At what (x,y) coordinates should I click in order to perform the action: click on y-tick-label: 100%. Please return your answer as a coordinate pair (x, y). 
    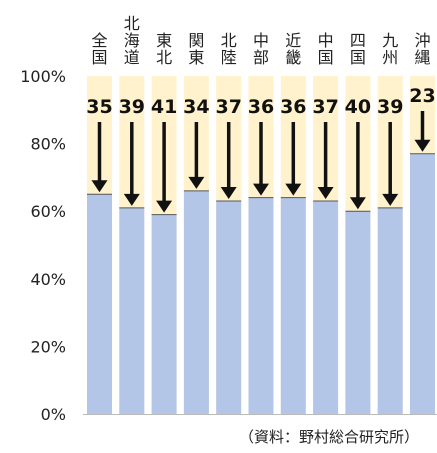
    Looking at the image, I should click on (43, 76).